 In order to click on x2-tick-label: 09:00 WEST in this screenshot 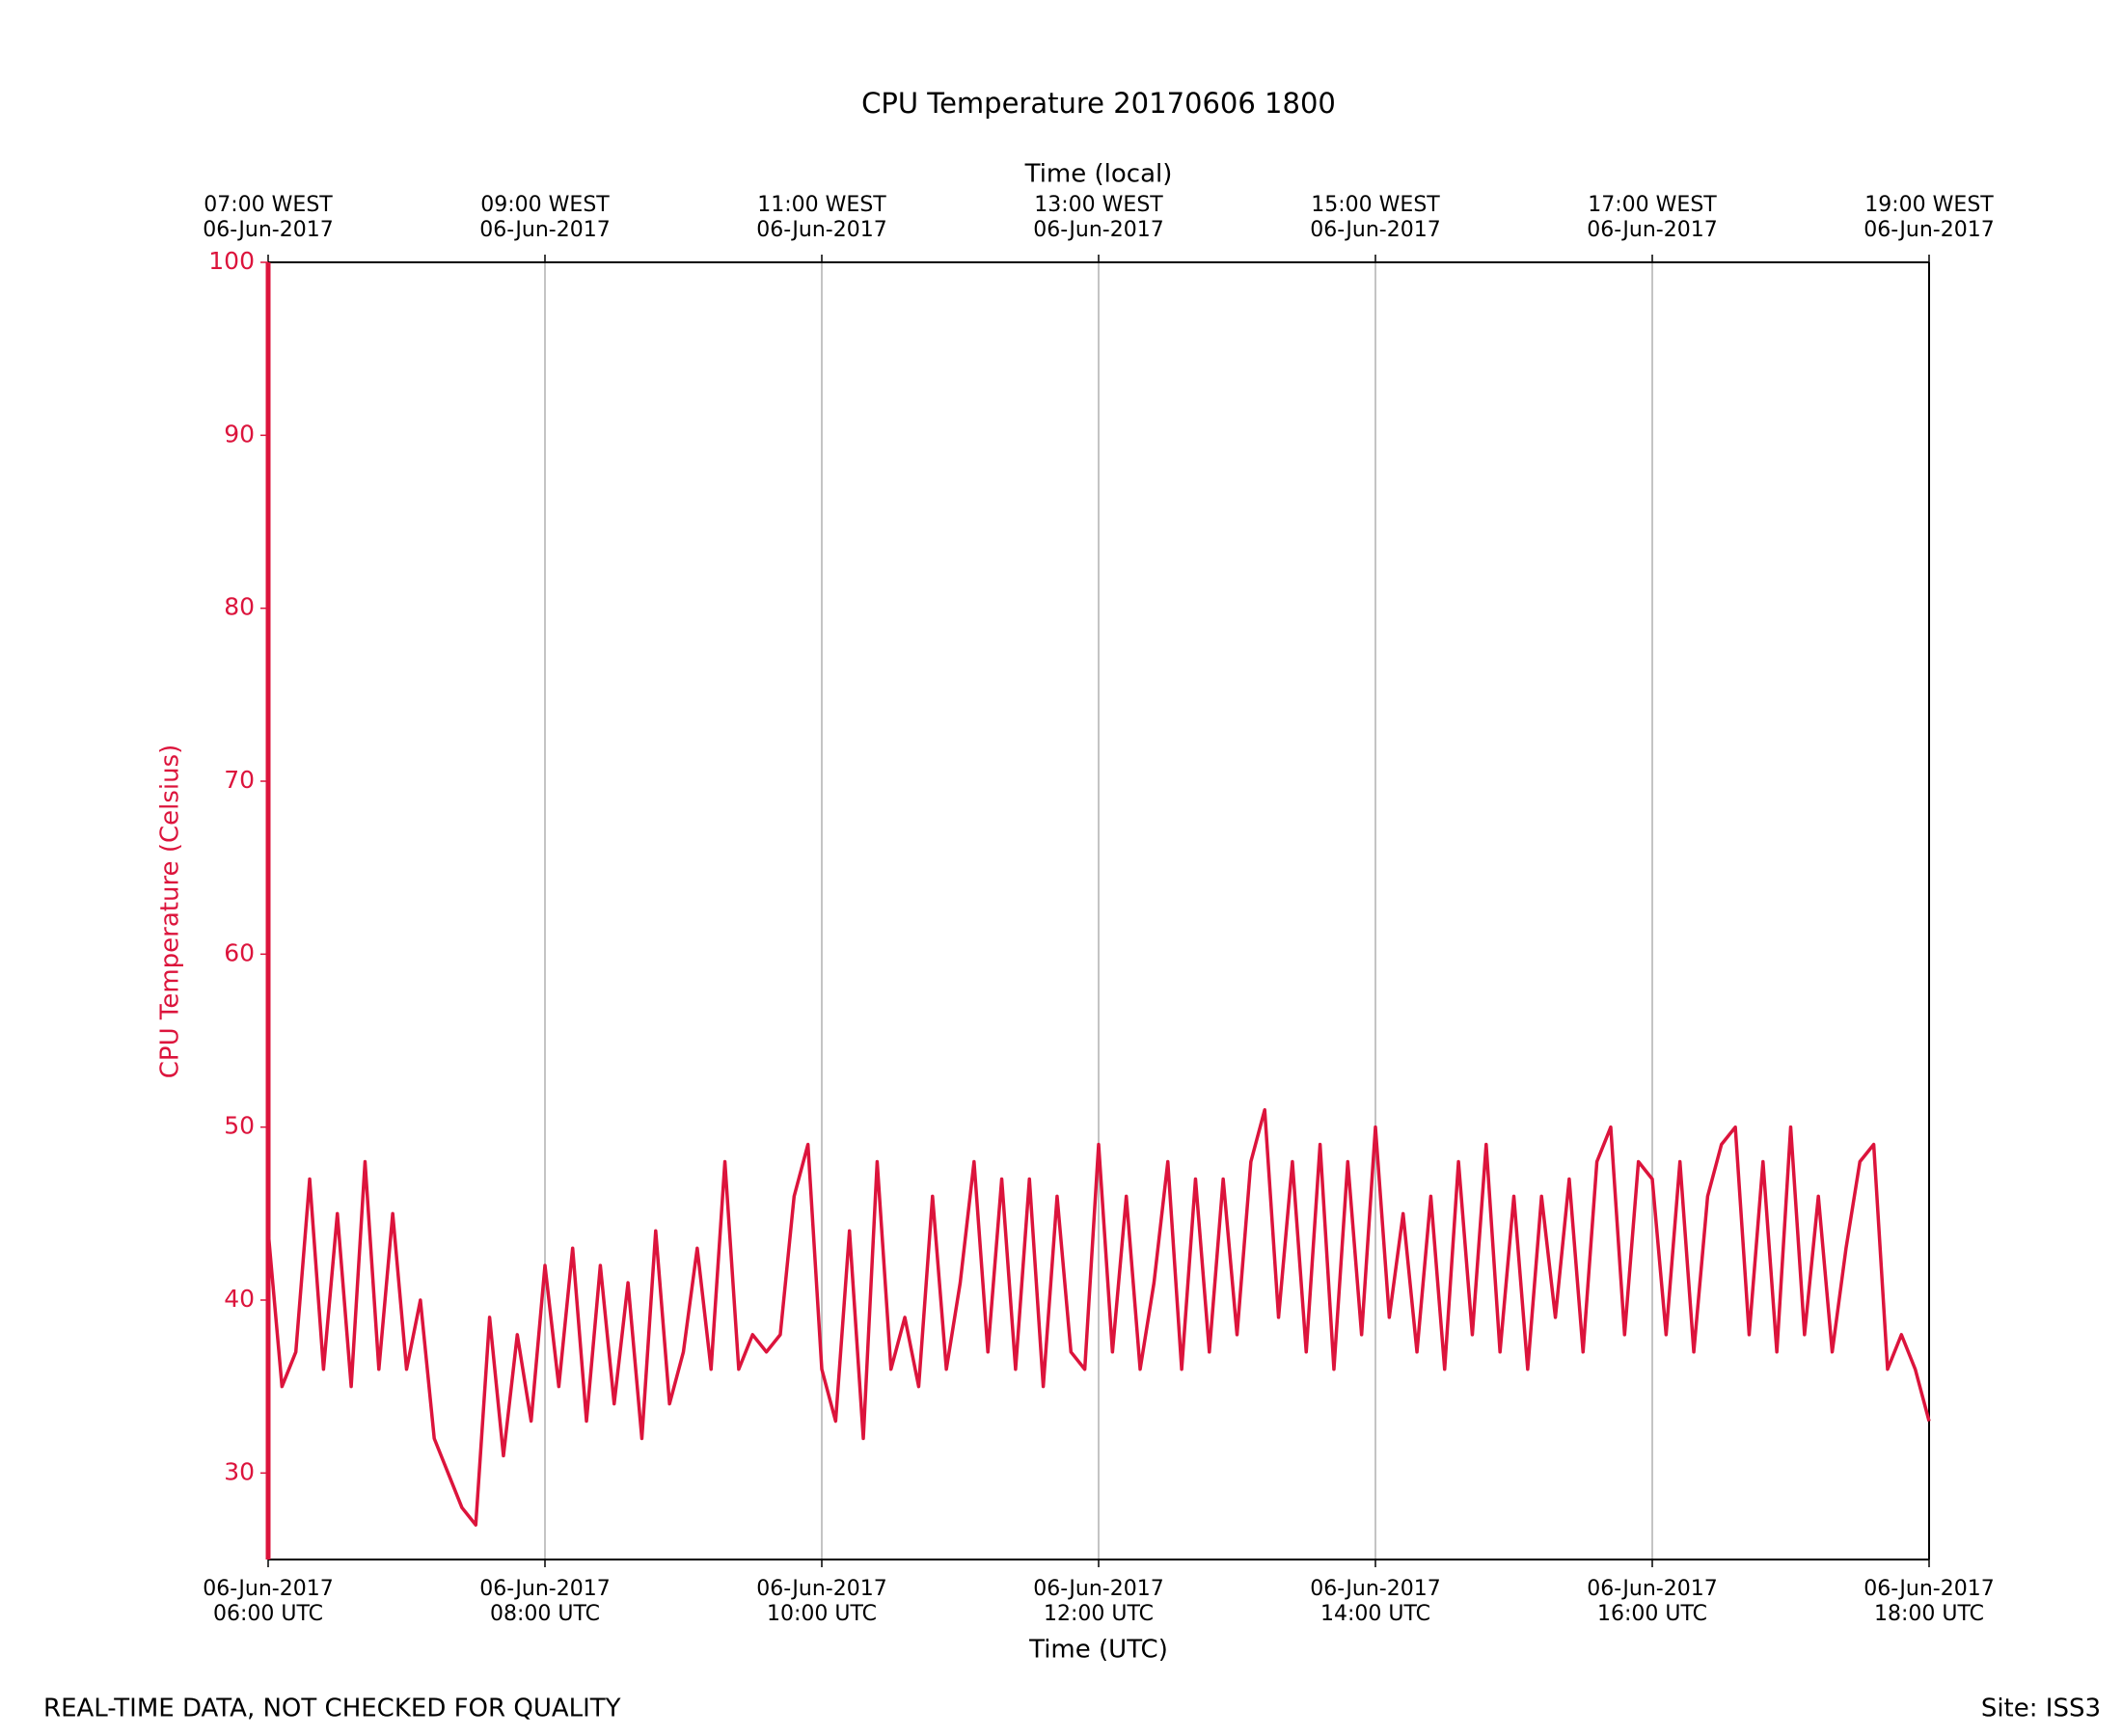, I will do `click(545, 205)`.